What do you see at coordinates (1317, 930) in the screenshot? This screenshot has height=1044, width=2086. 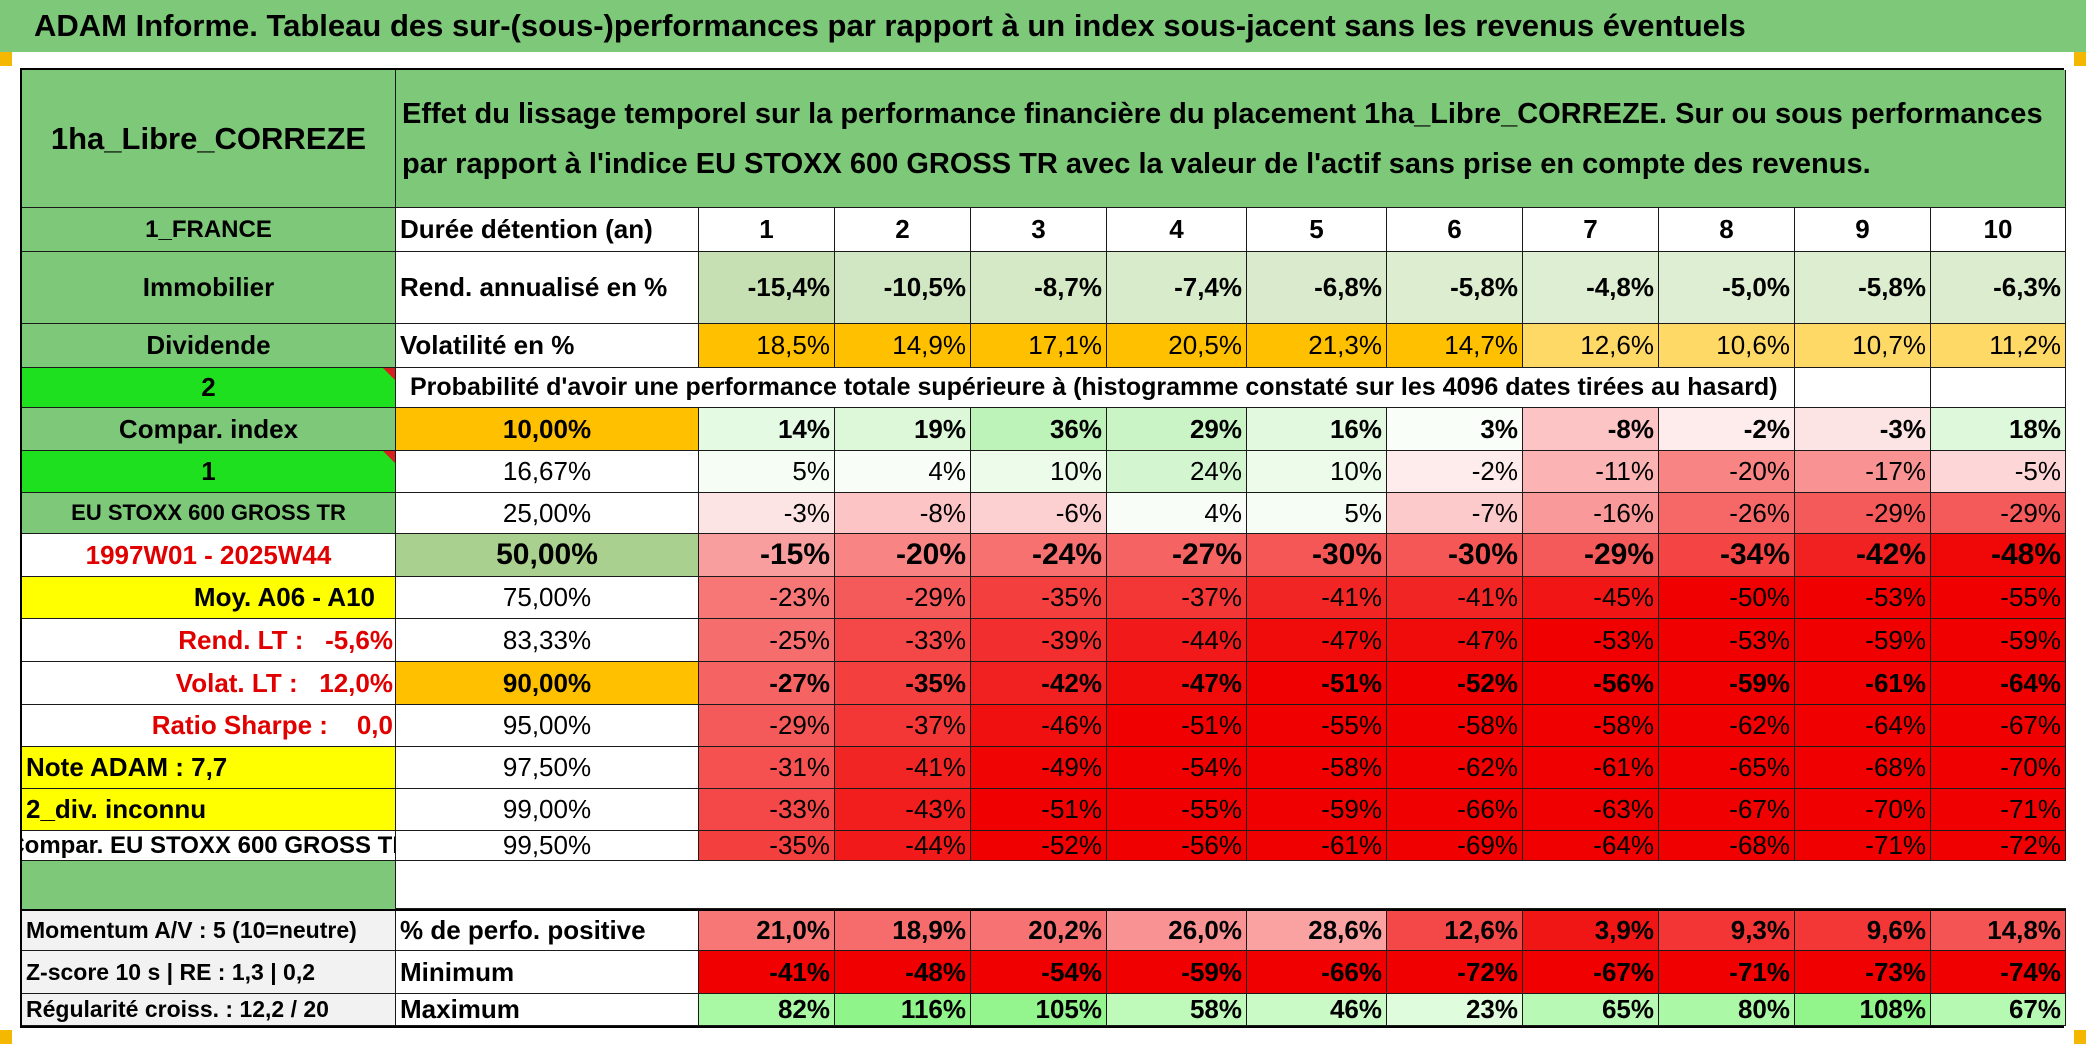 I see `positive-value-cell: 28,6%` at bounding box center [1317, 930].